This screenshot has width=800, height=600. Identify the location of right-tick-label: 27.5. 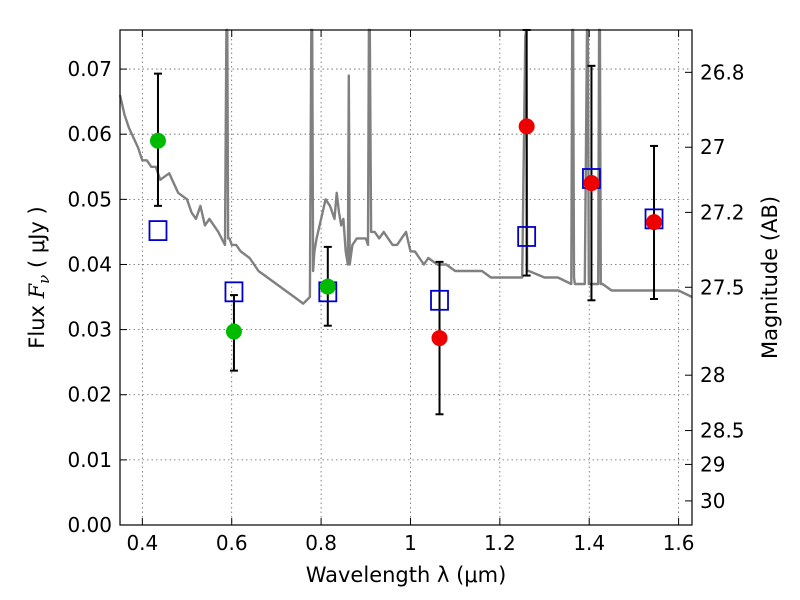
(722, 287).